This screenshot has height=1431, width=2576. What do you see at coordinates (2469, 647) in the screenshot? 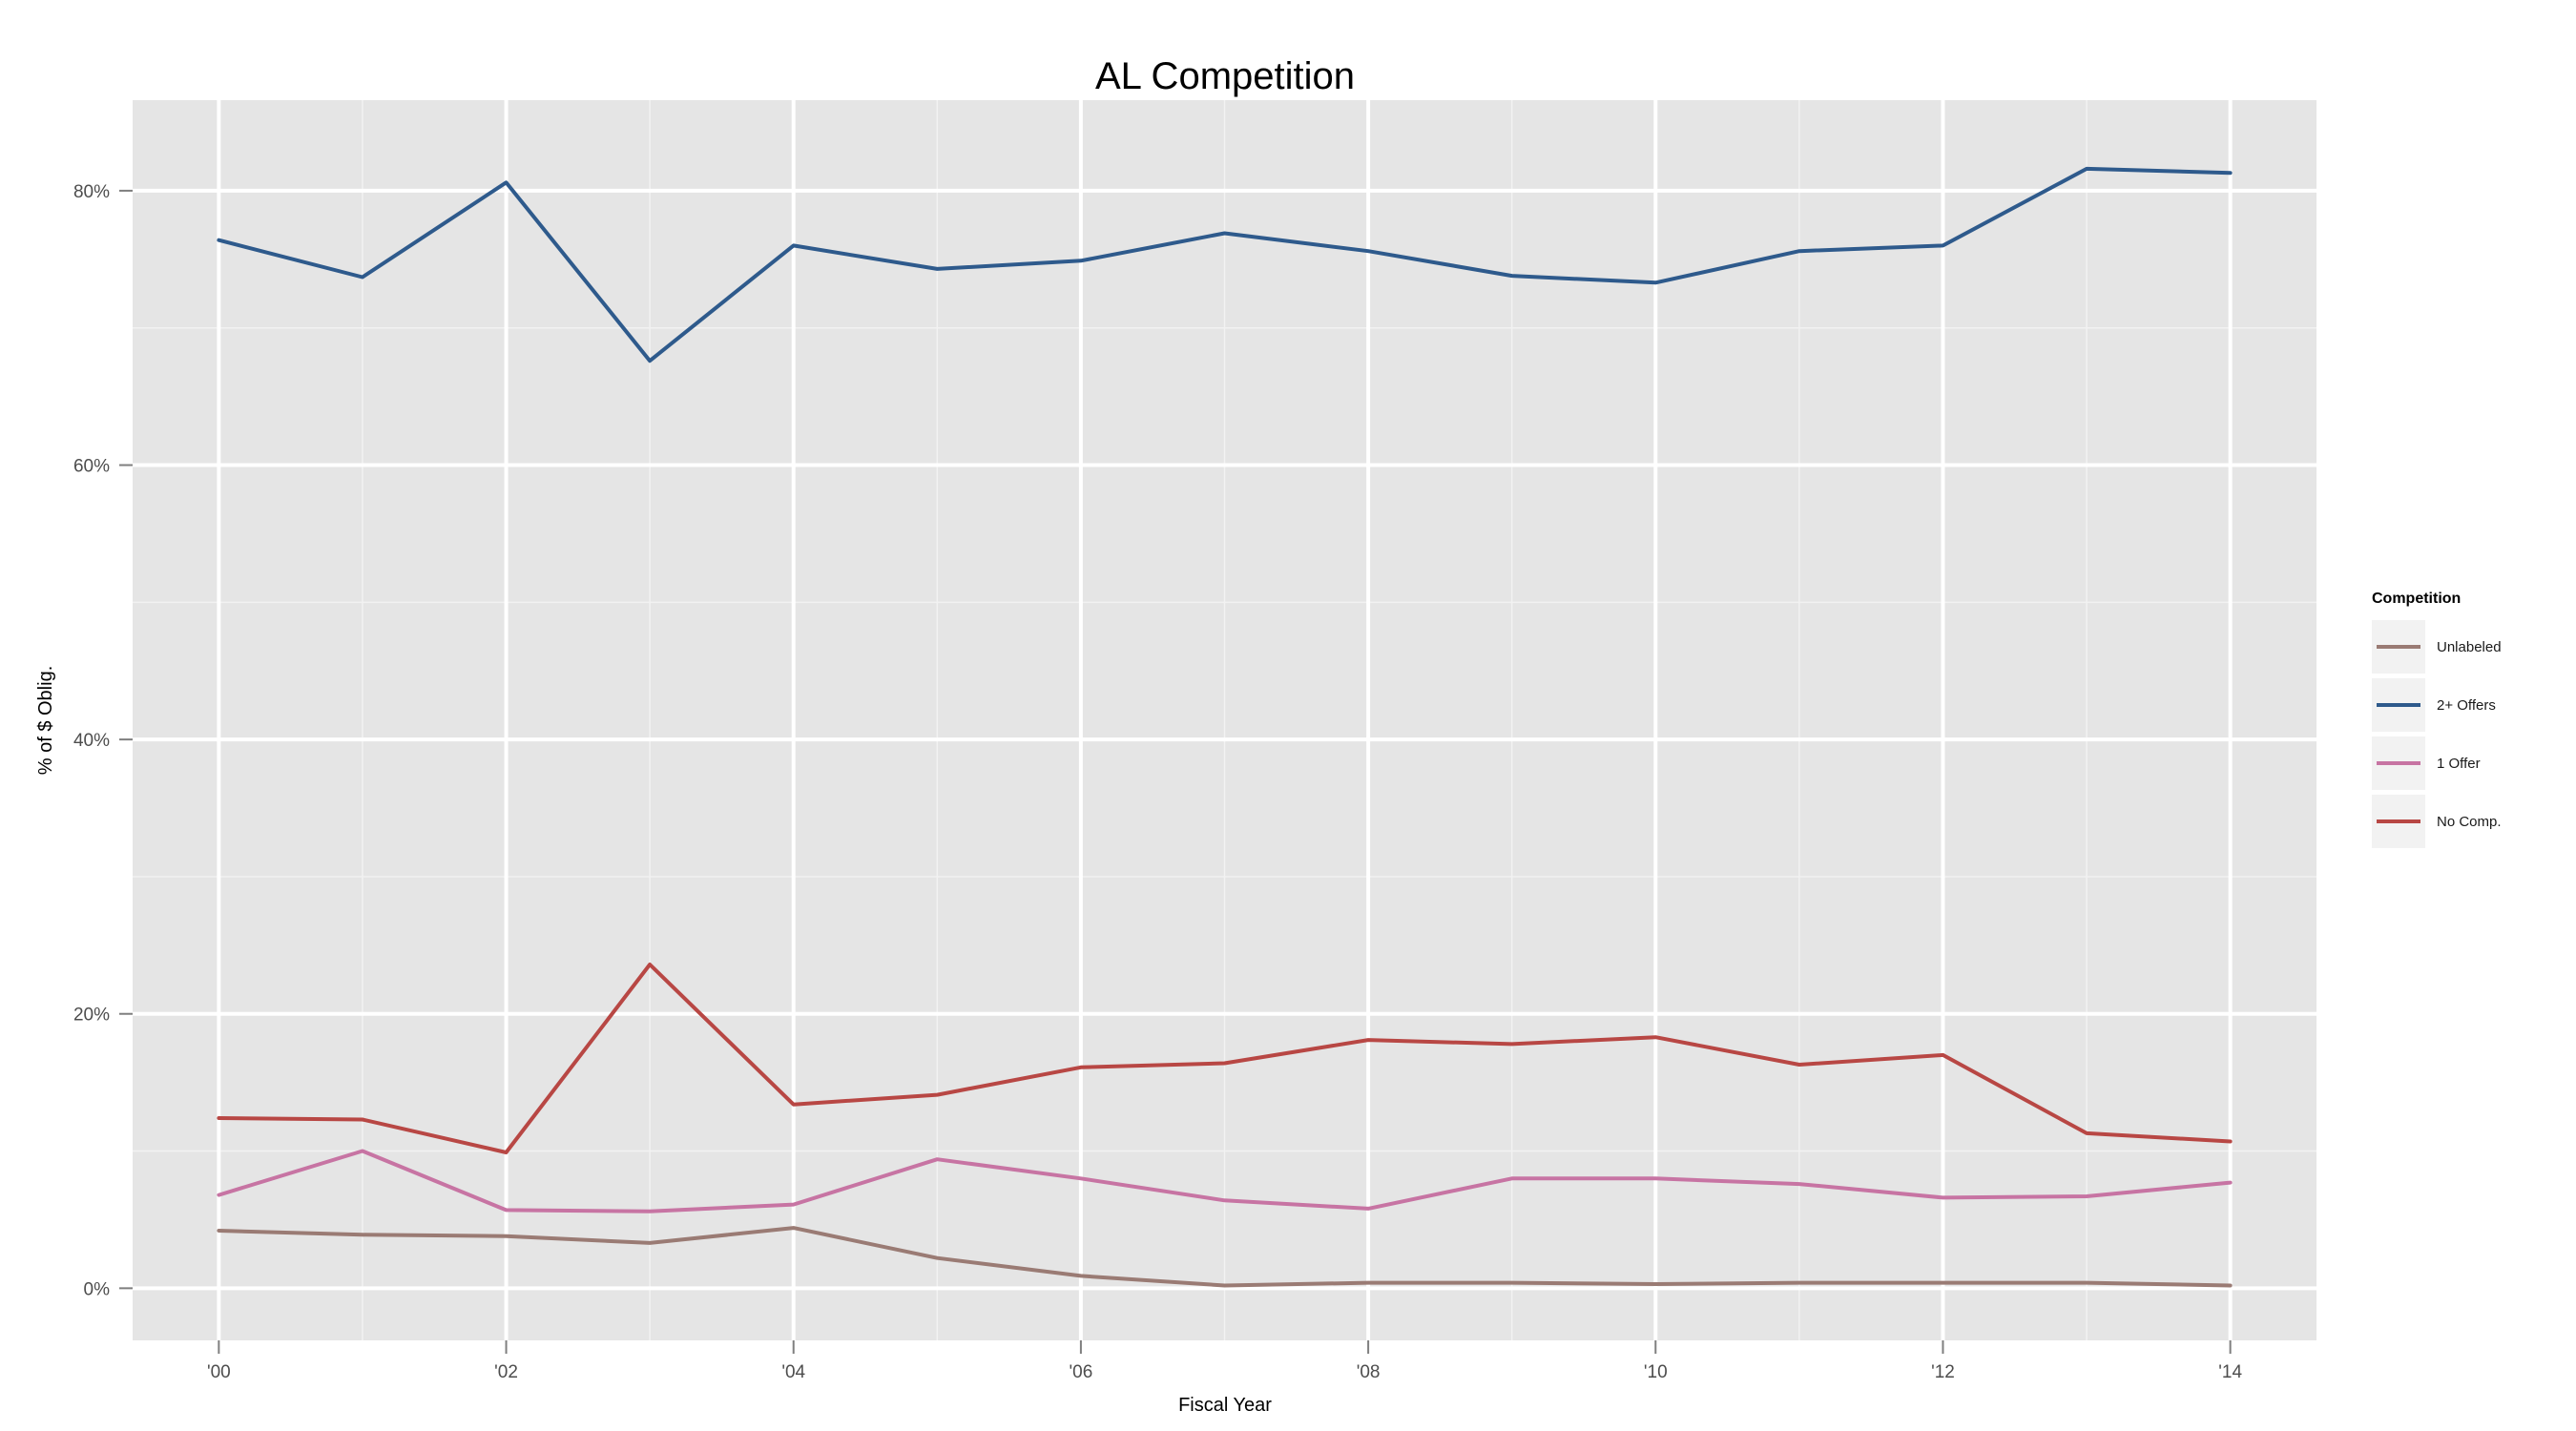
I see `legend-label: Unlabeled` at bounding box center [2469, 647].